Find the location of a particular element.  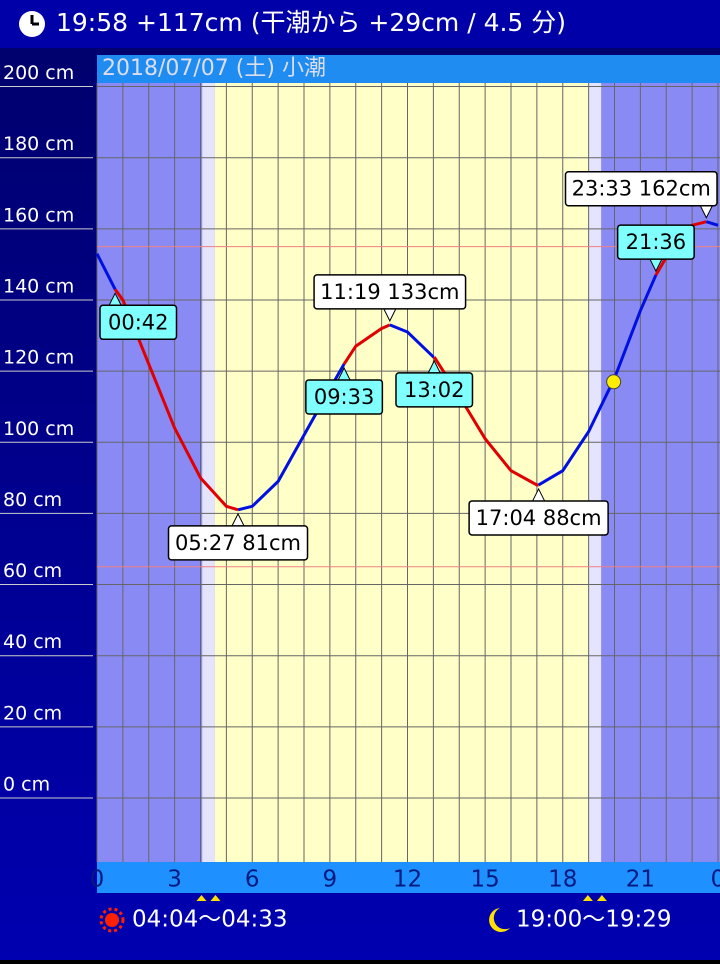

annotation-label: 09:33 is located at coordinates (344, 397).